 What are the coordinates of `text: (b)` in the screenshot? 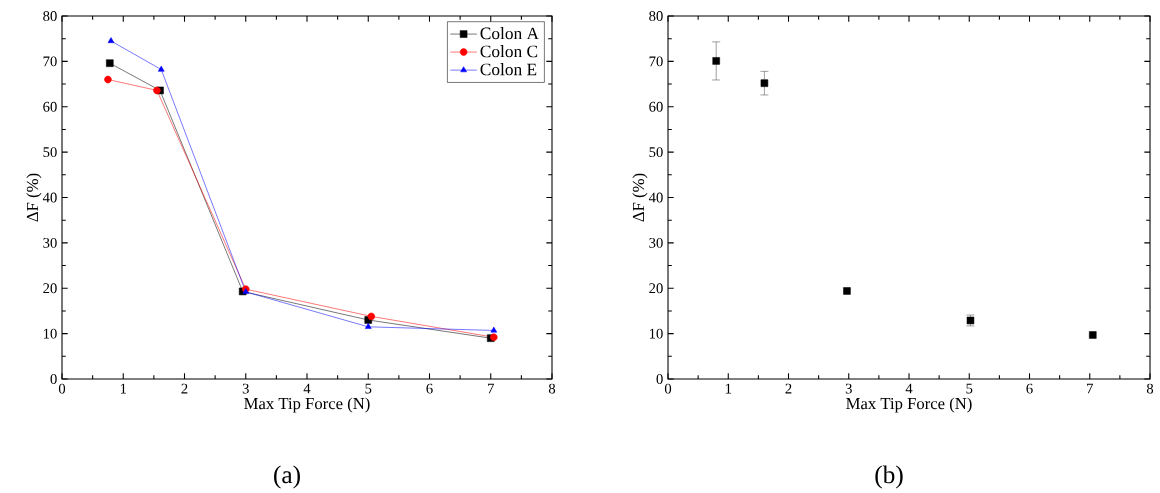 It's located at (889, 477).